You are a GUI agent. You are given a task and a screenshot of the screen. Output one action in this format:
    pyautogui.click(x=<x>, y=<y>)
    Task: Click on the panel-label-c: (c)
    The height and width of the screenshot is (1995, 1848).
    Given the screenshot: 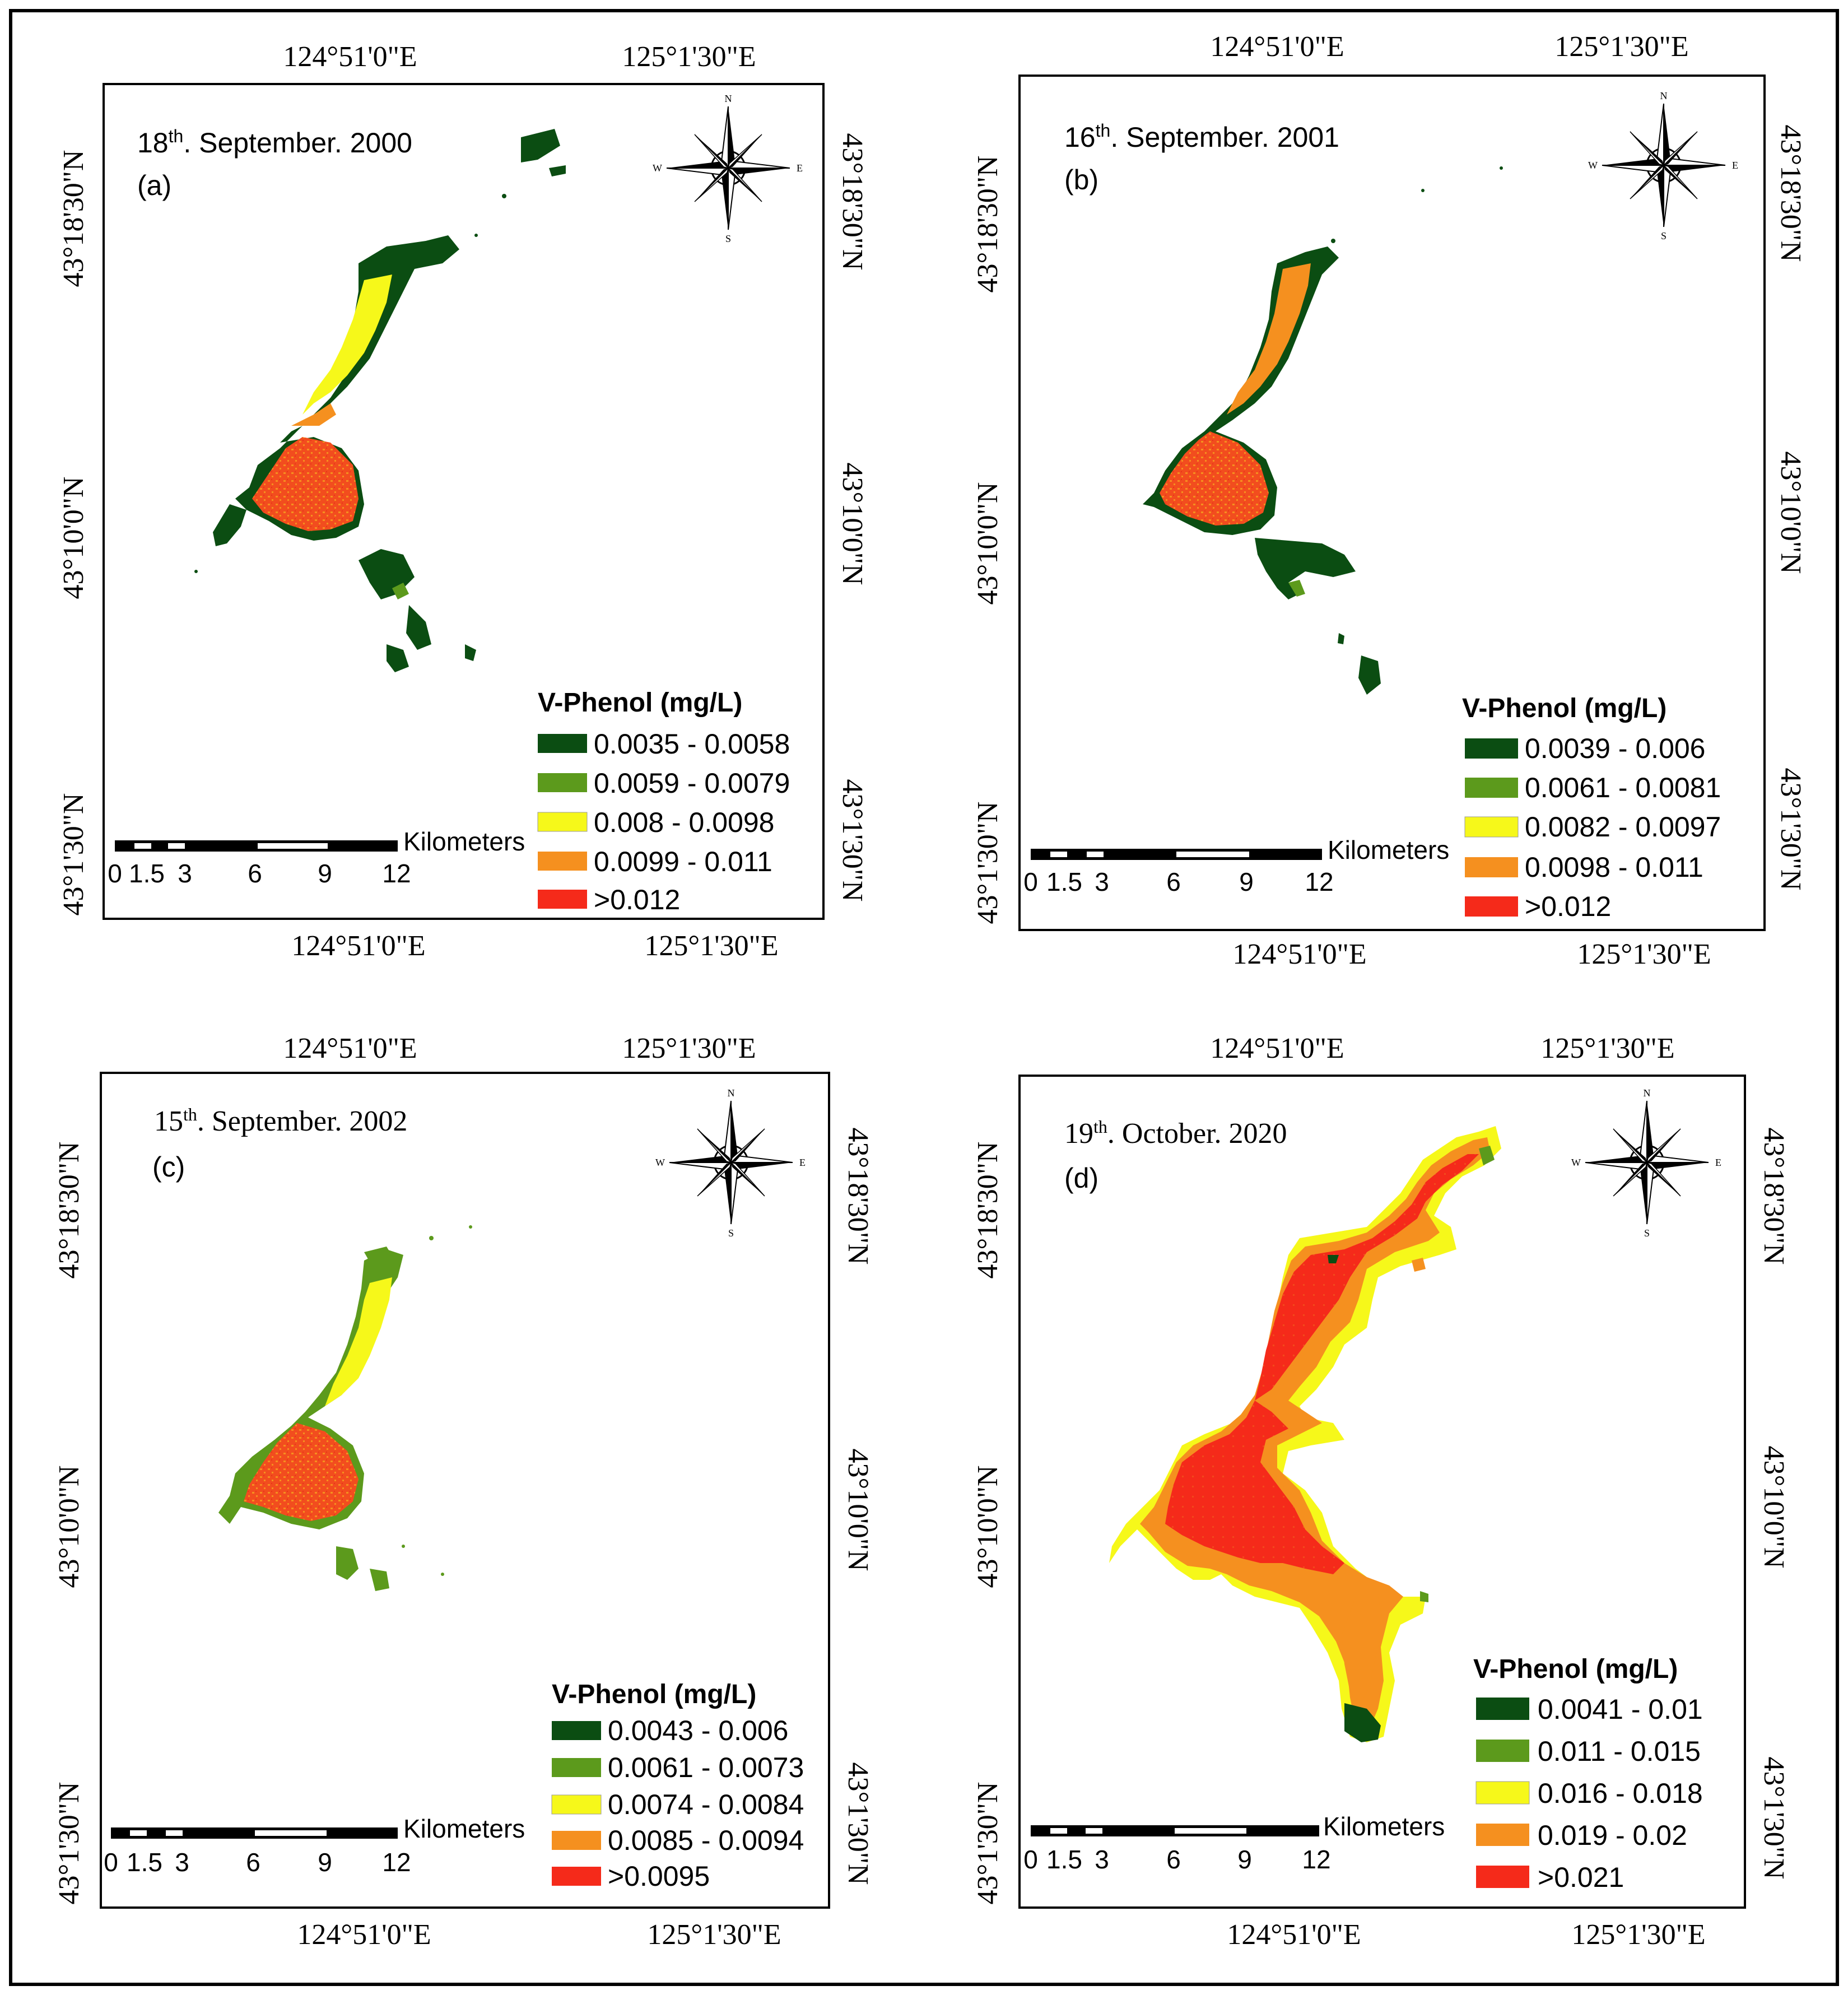 What is the action you would take?
    pyautogui.click(x=168, y=1167)
    